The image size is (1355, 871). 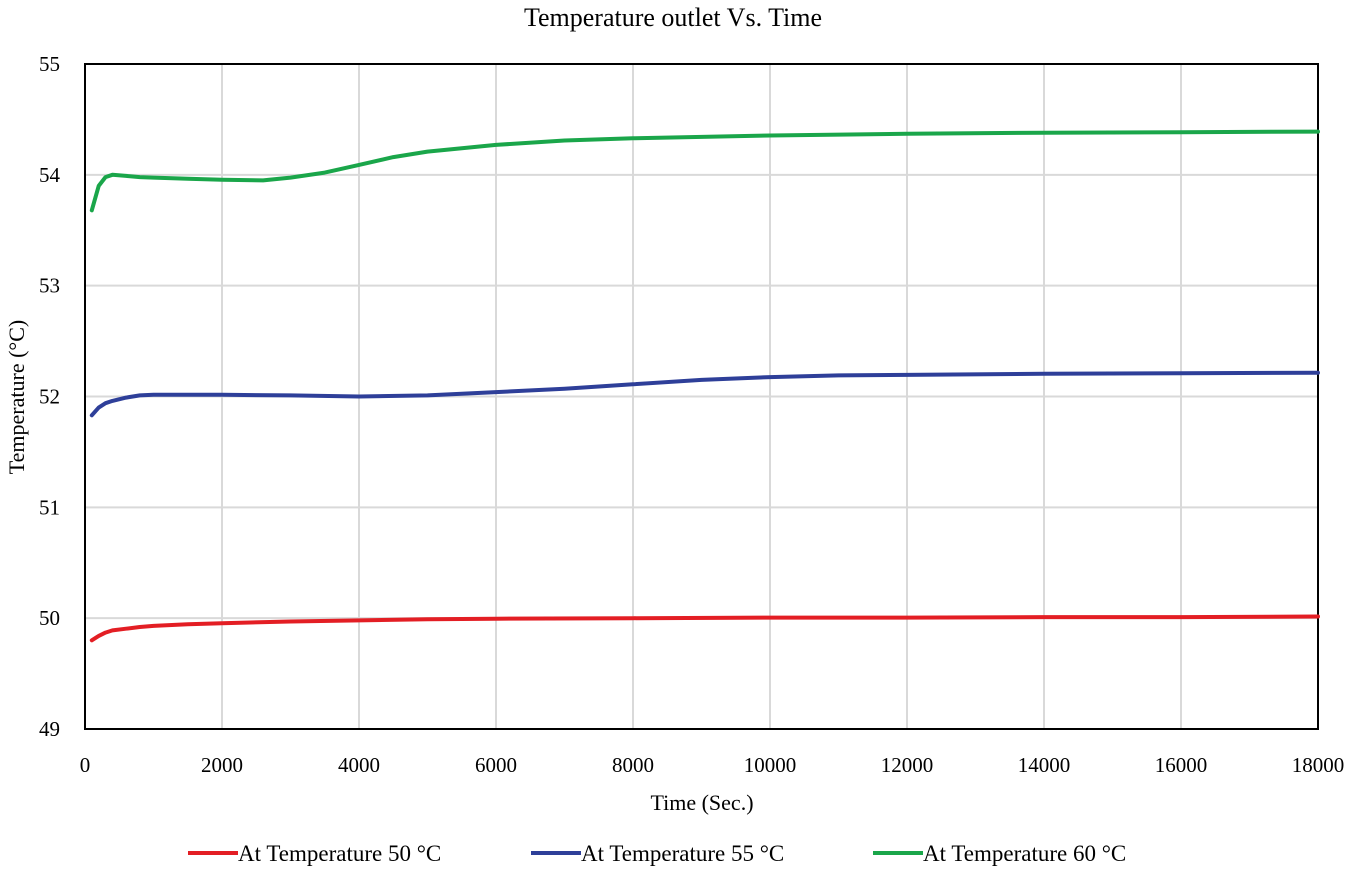 I want to click on y-axis-ticks: 49 50 51 52 53 54 55, so click(x=50, y=396).